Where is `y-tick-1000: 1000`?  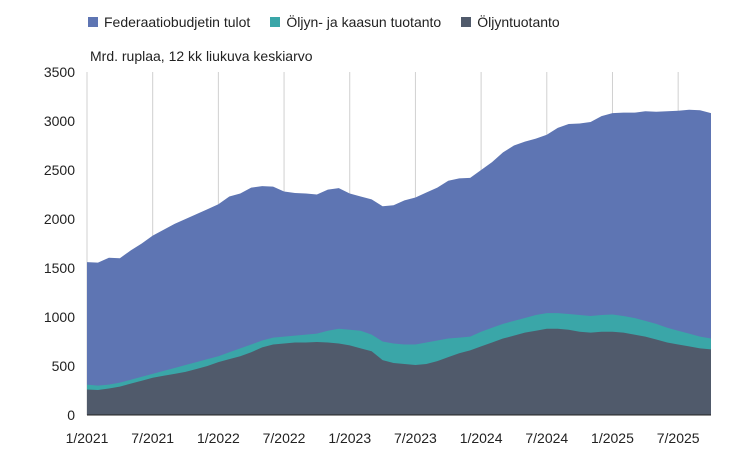 y-tick-1000: 1000 is located at coordinates (59, 317).